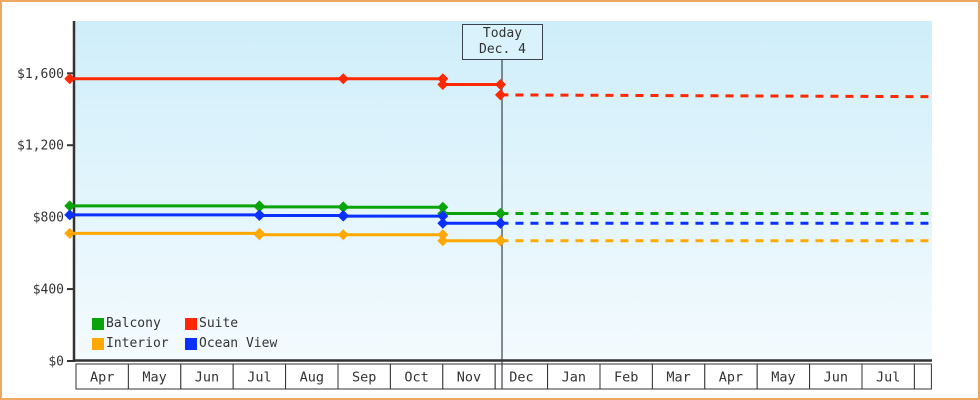 The width and height of the screenshot is (980, 400). I want to click on y-axis-label: $400, so click(48, 290).